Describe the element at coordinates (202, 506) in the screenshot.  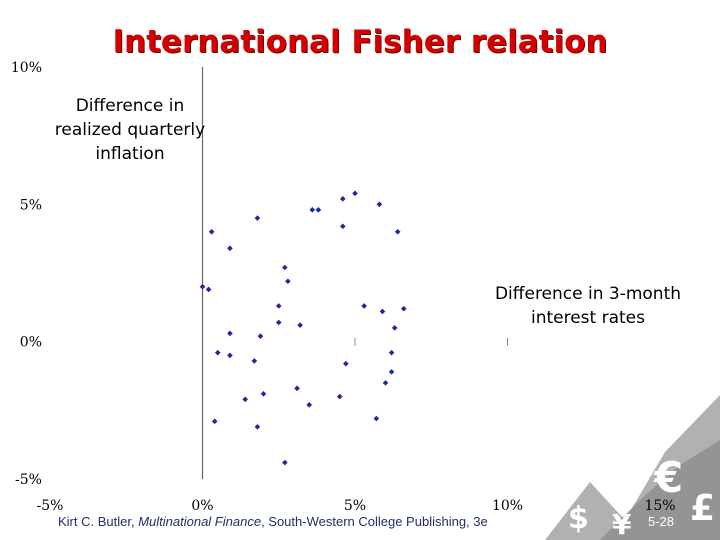
I see `x-tick-label: 0%` at that location.